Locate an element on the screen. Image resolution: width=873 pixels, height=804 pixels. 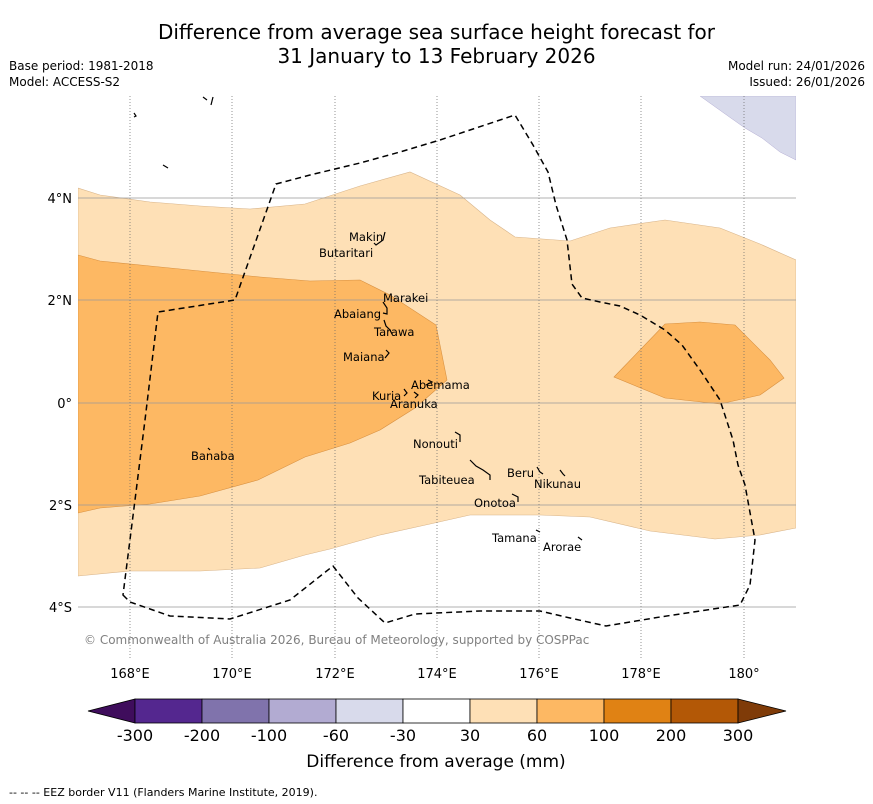
colorbar-tick-label: -30 is located at coordinates (403, 735).